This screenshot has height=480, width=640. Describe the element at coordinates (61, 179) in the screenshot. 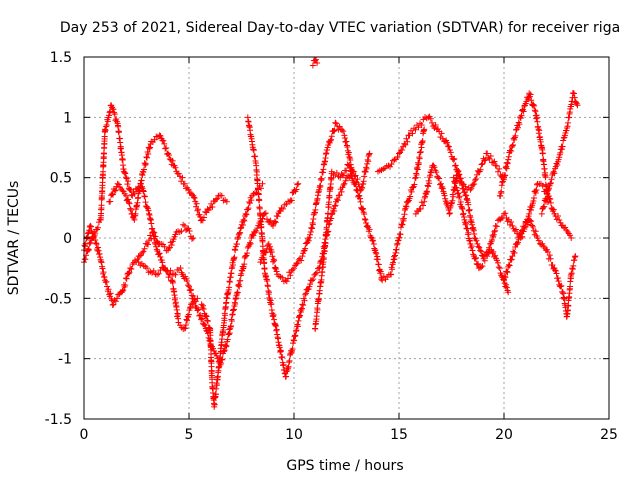

I see `y-tick-label: 0.5` at that location.